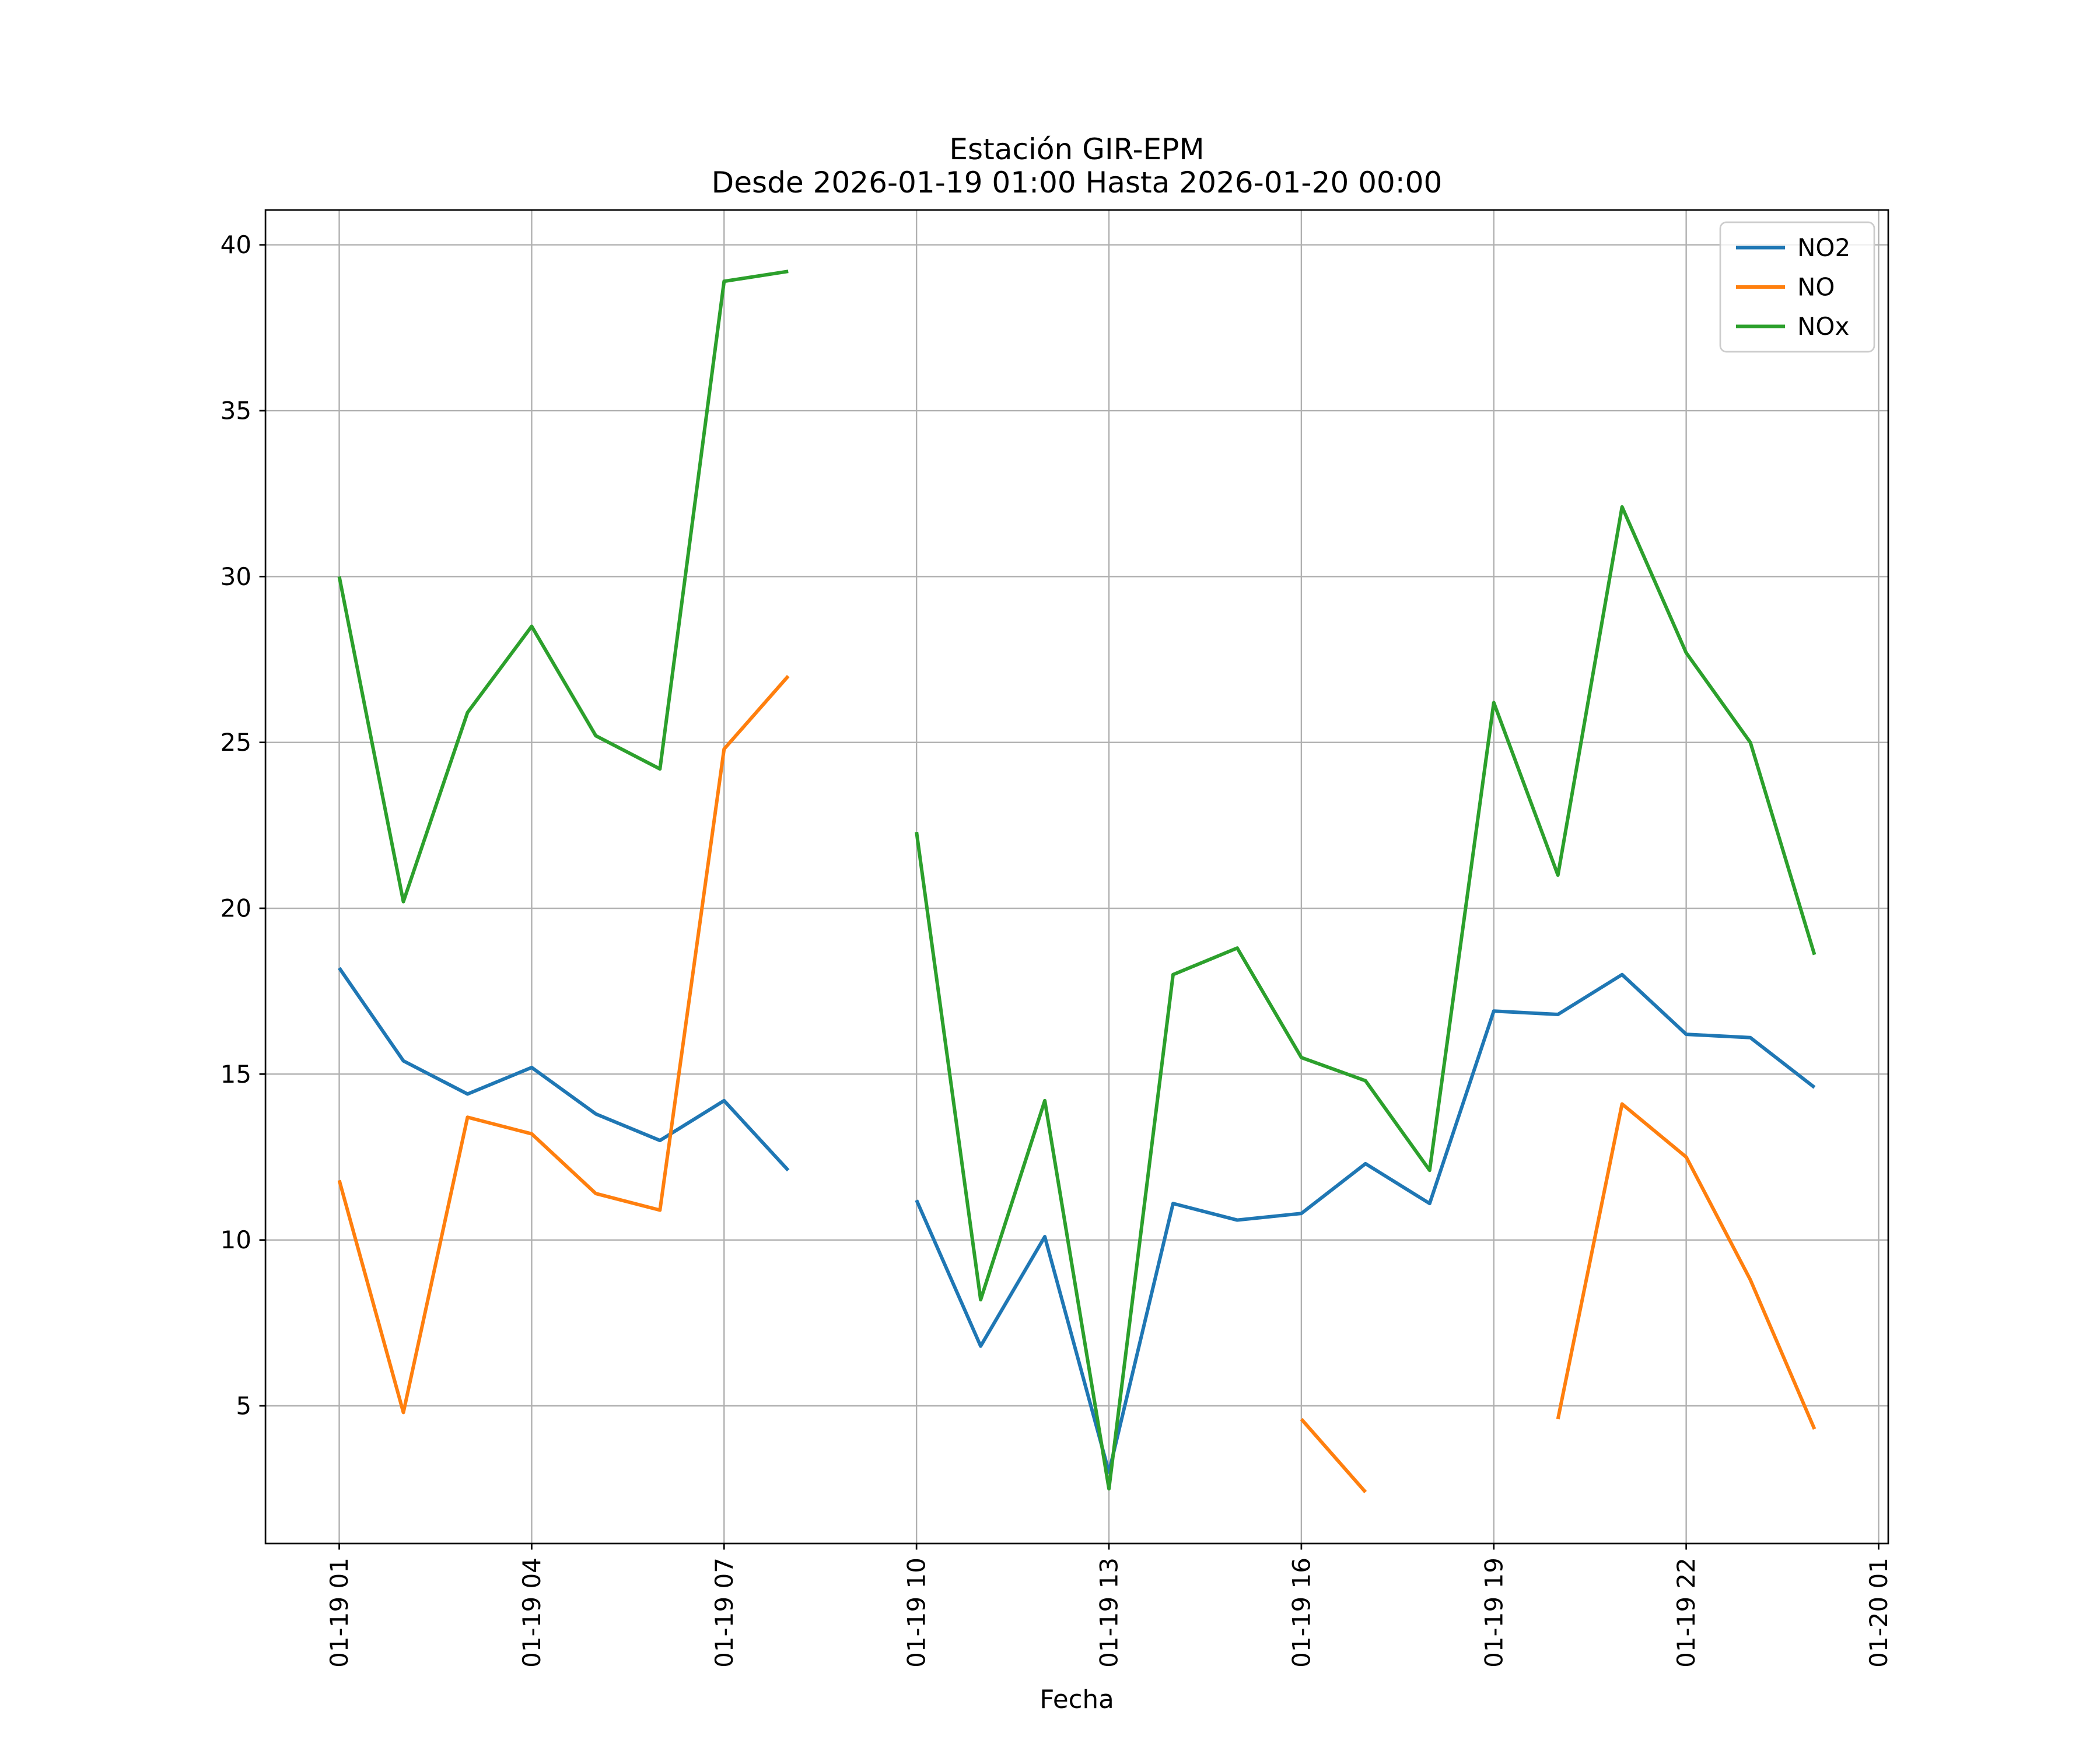  Describe the element at coordinates (235, 743) in the screenshot. I see `y-tick-label: 25` at that location.